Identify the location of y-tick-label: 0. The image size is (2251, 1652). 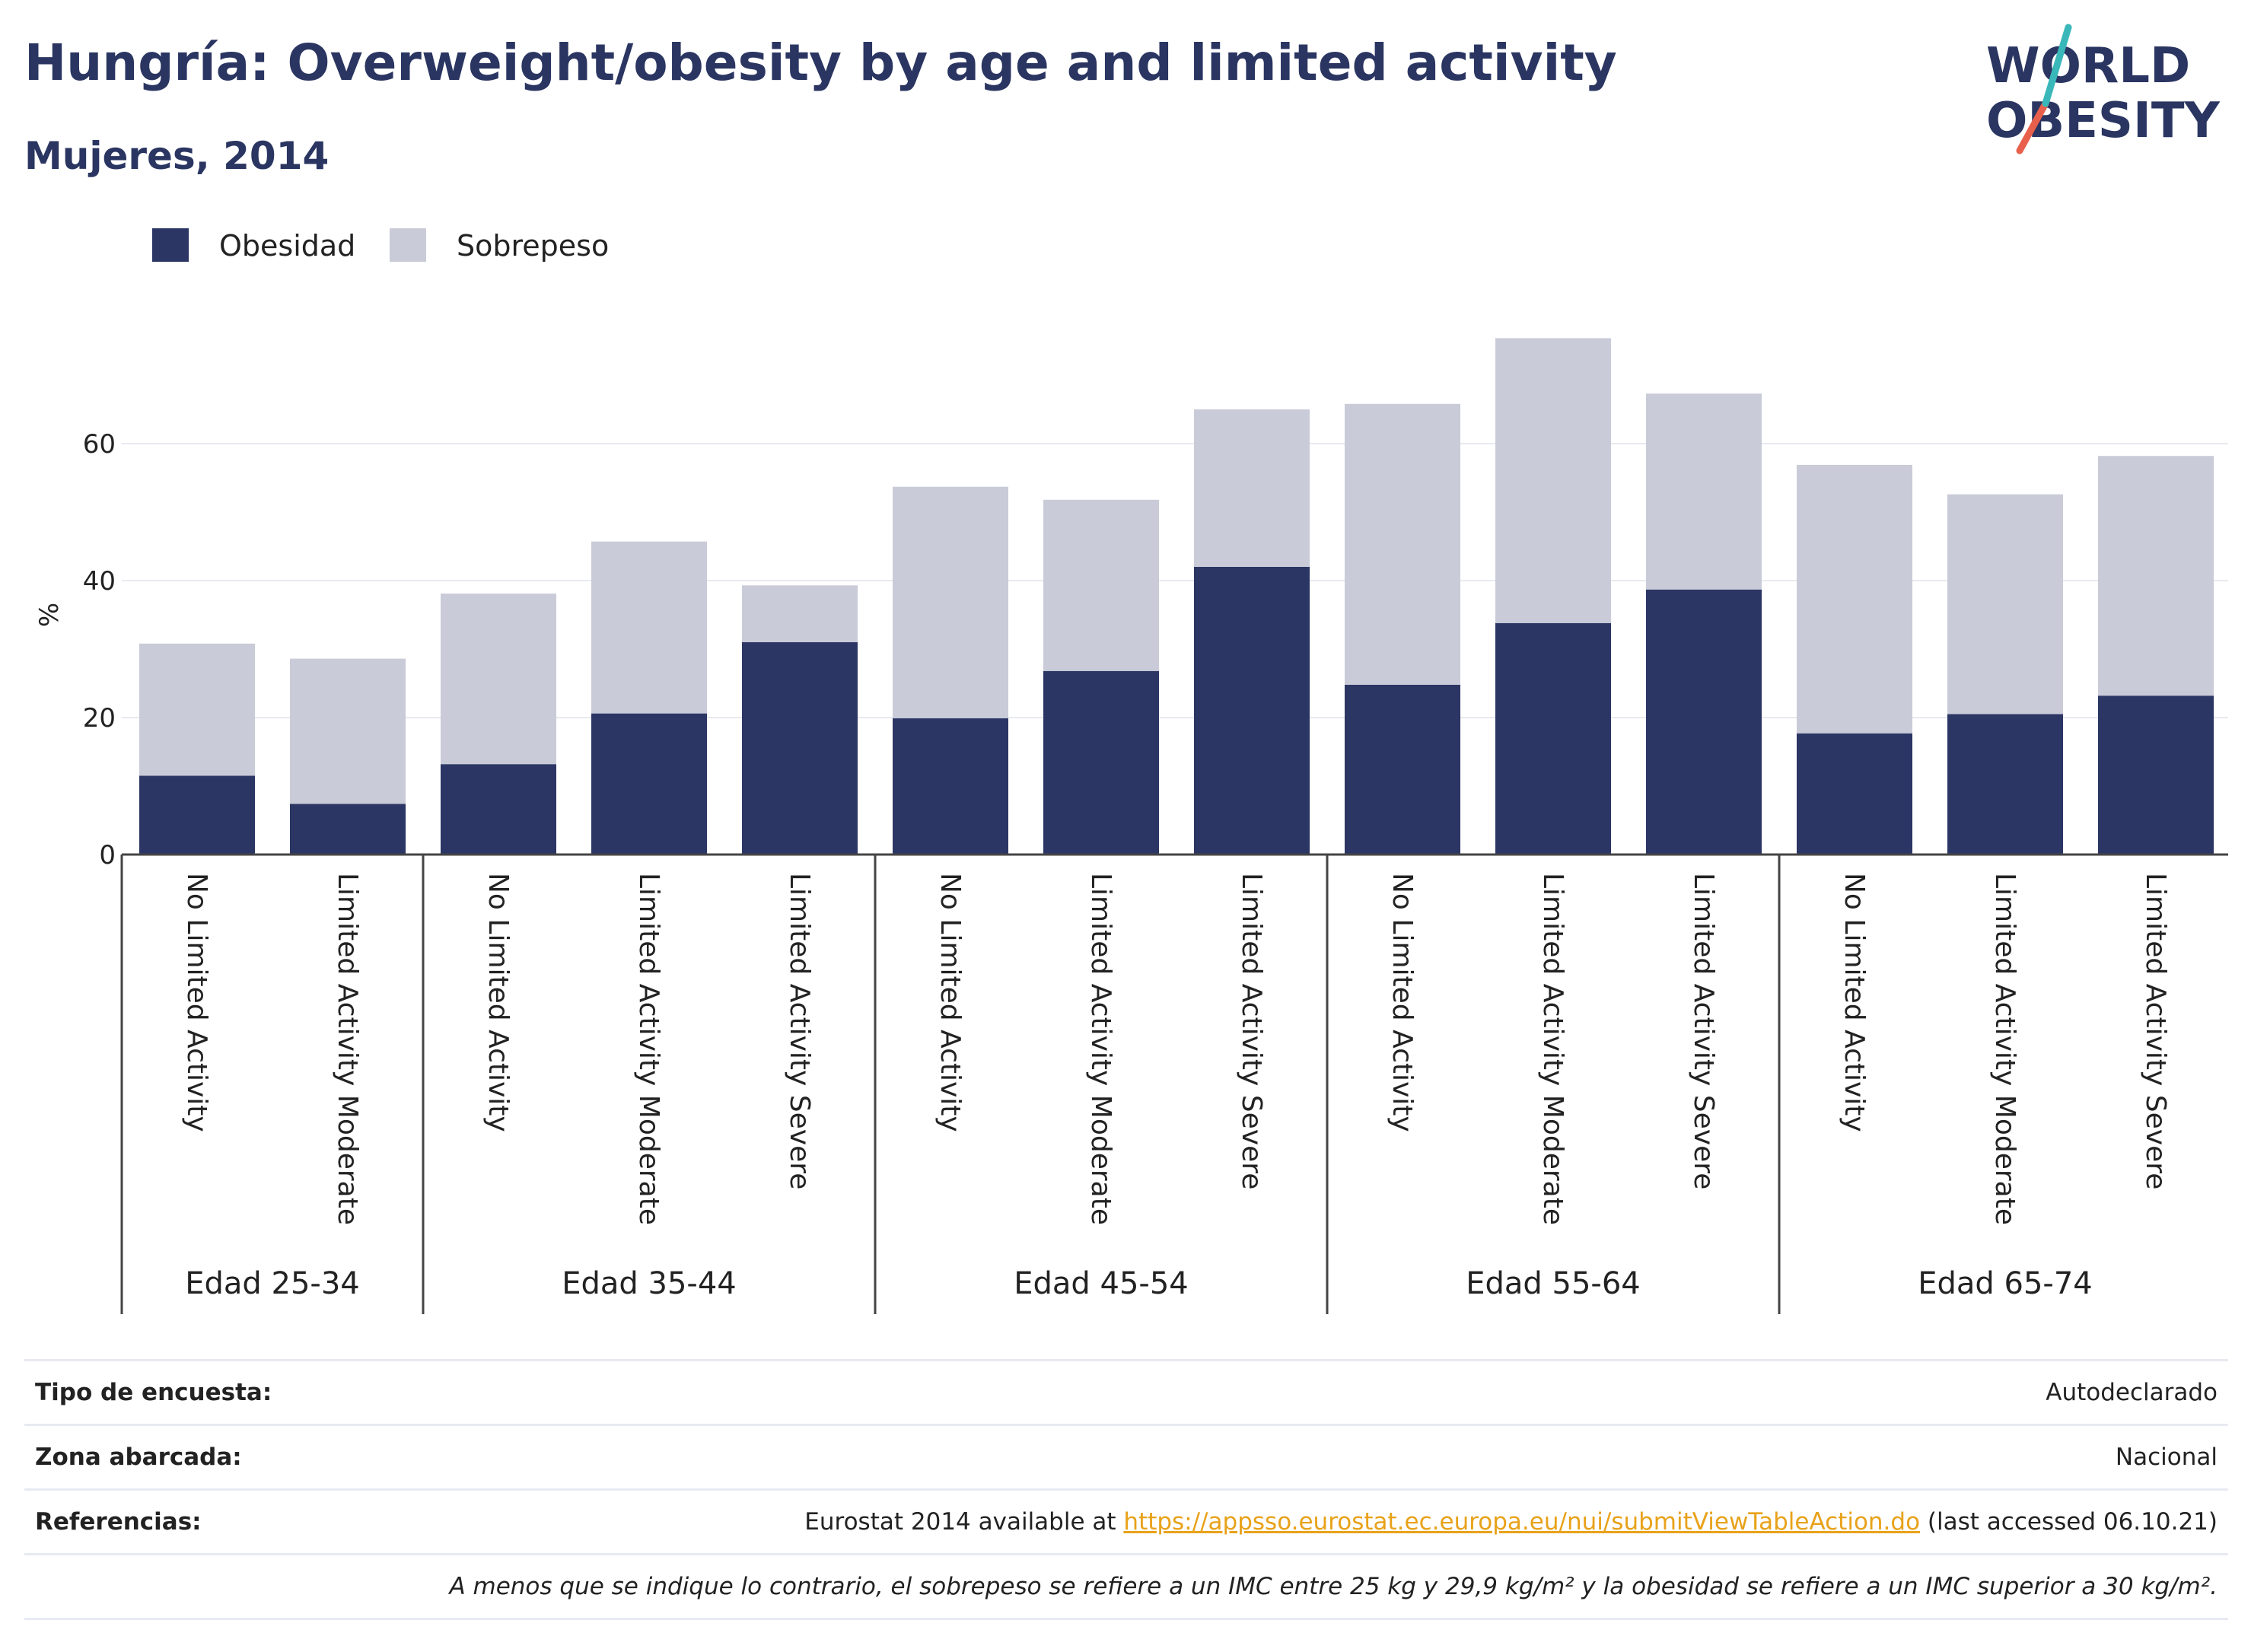
(107, 855).